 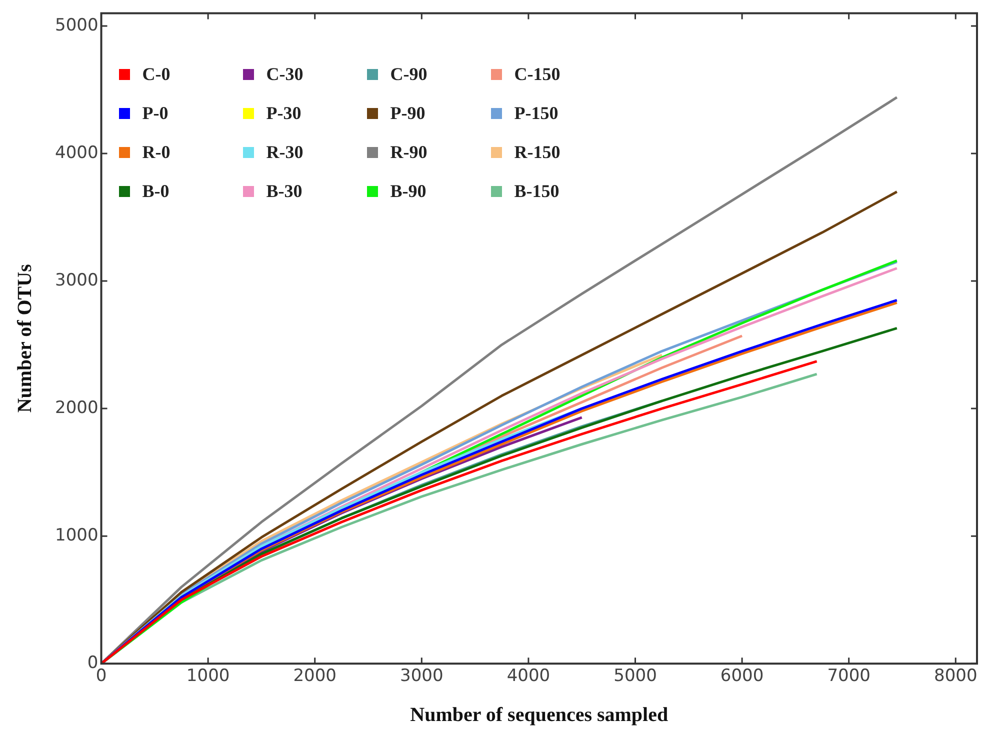 I want to click on y-axis-title: Number of OTUs, so click(x=25, y=338).